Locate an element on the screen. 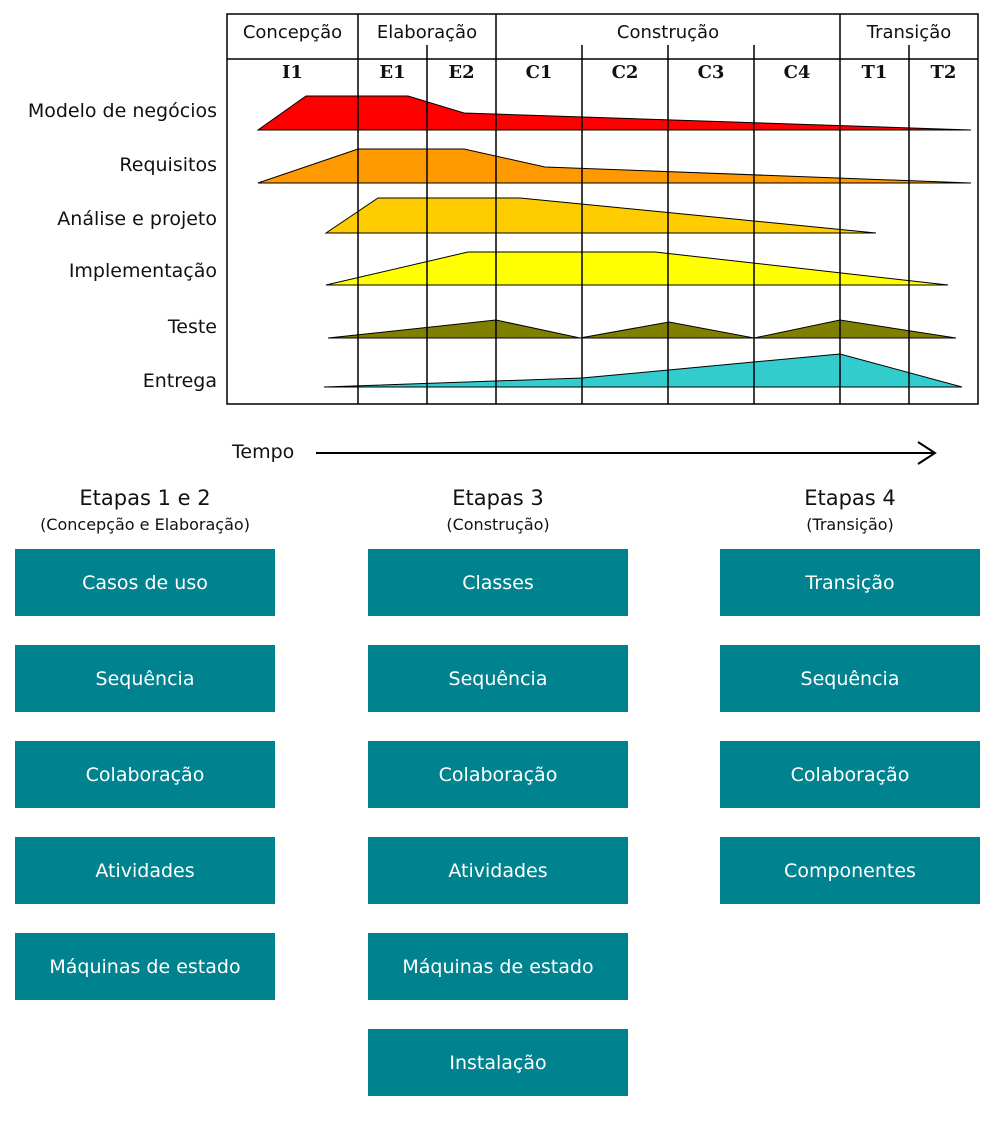 The height and width of the screenshot is (1125, 1000). stage-3-item: Colaboração is located at coordinates (850, 774).